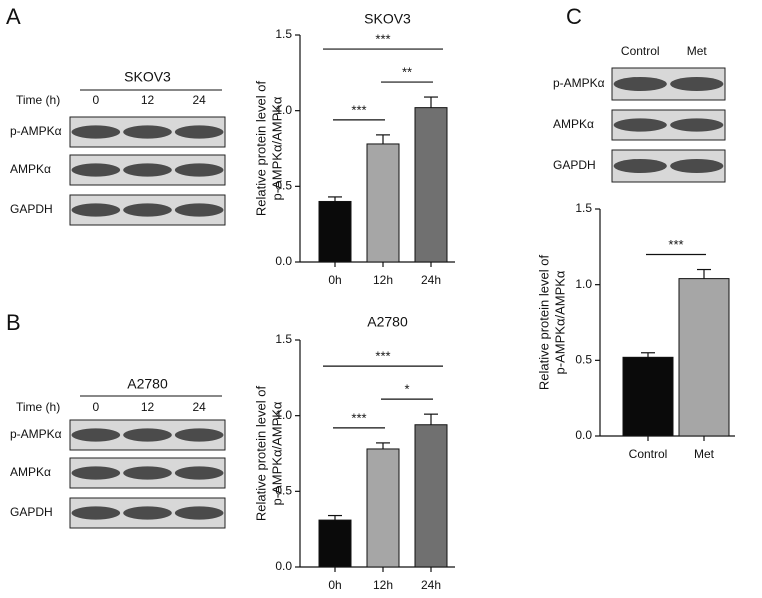 Image resolution: width=762 pixels, height=598 pixels. What do you see at coordinates (147, 384) in the screenshot?
I see `blot-header: A2780` at bounding box center [147, 384].